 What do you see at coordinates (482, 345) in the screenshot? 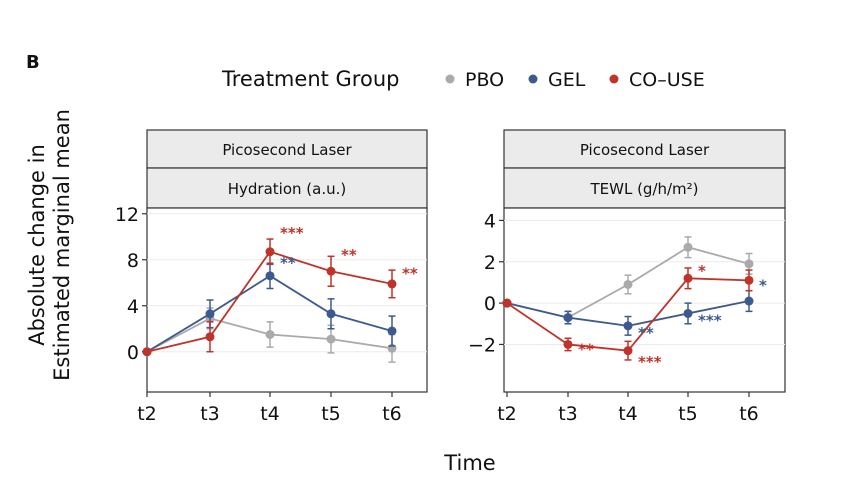
I see `y-tick-label: −2` at bounding box center [482, 345].